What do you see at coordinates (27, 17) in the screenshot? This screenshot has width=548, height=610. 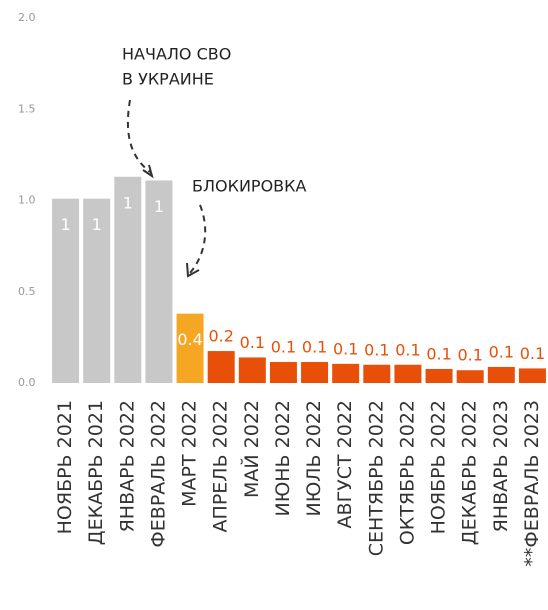 I see `y-tick-label: 2.0` at bounding box center [27, 17].